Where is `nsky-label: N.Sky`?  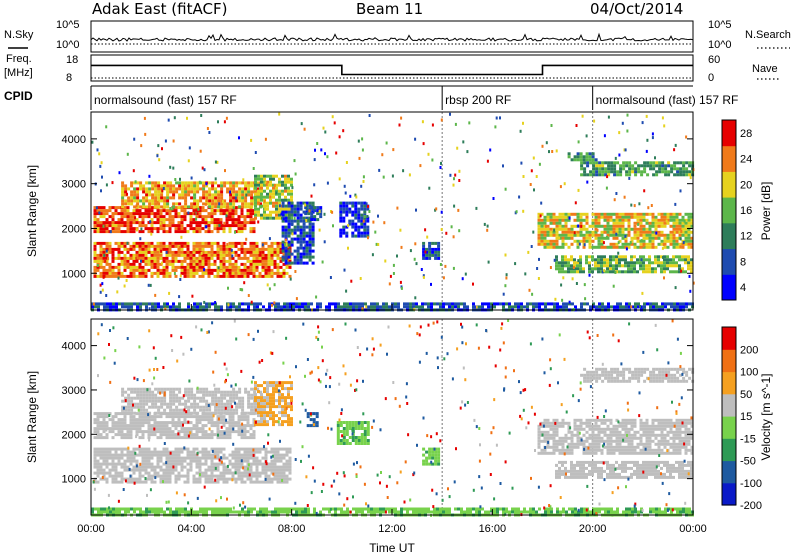
nsky-label: N.Sky is located at coordinates (19, 35).